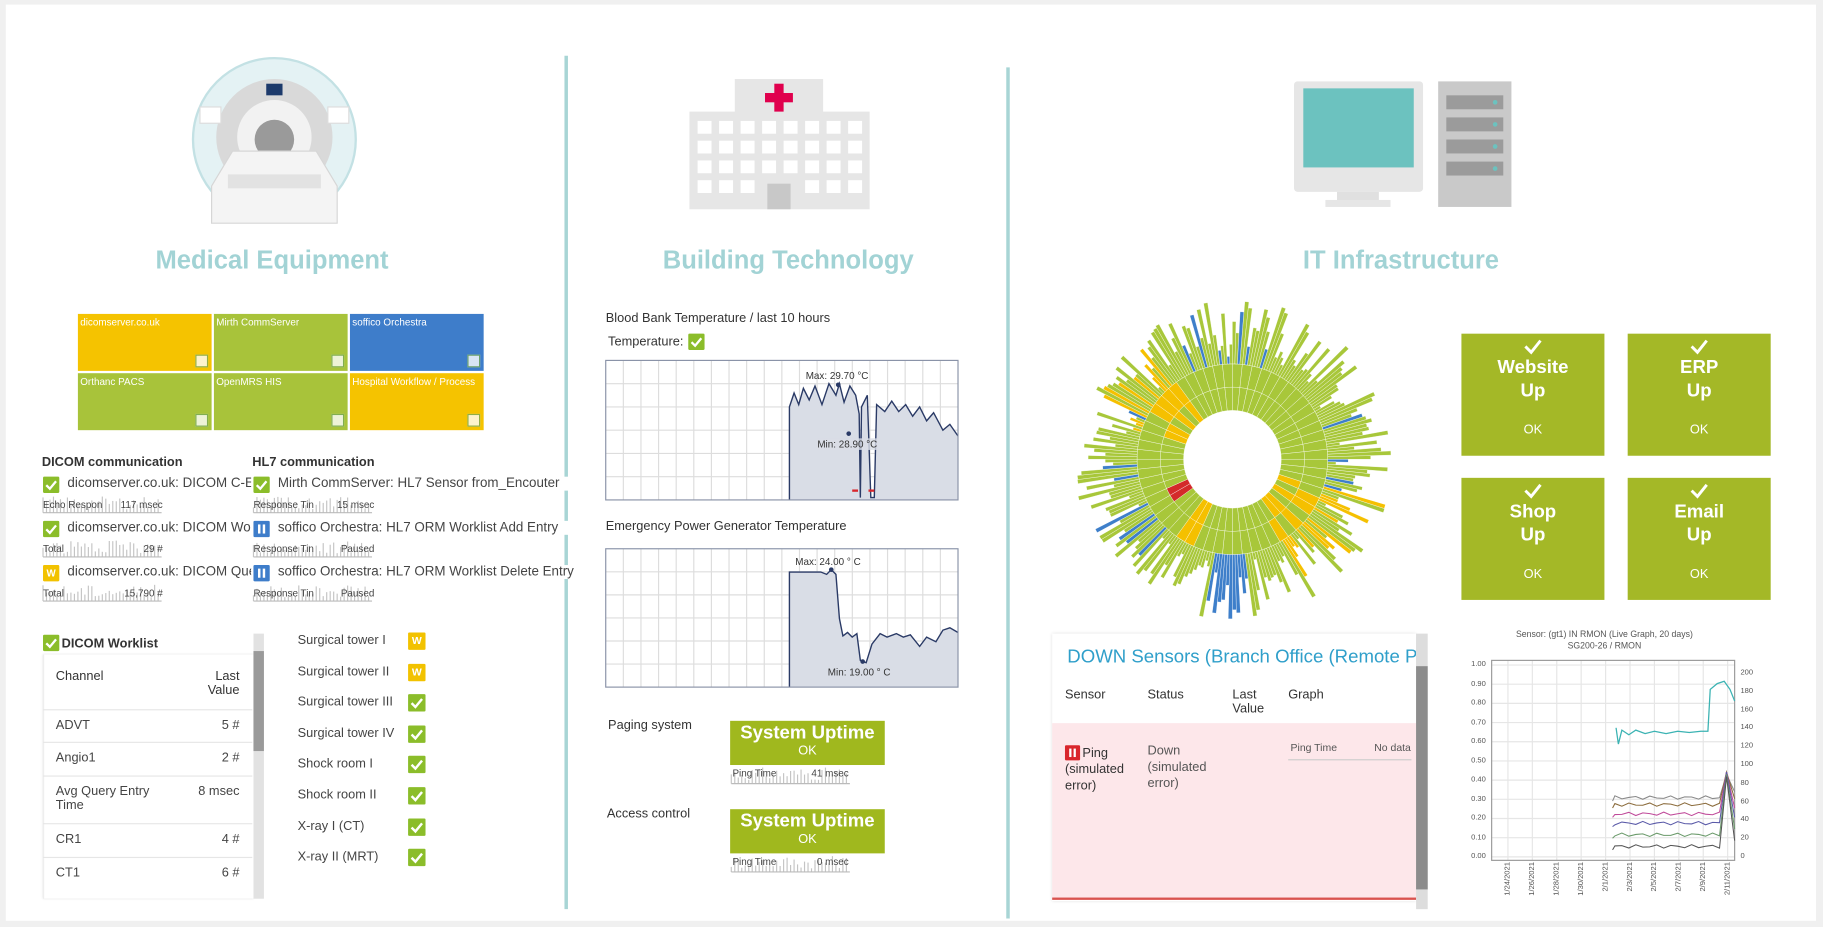 This screenshot has height=927, width=1823. What do you see at coordinates (1177, 767) in the screenshot?
I see `table-cell: Down (simulated error)` at bounding box center [1177, 767].